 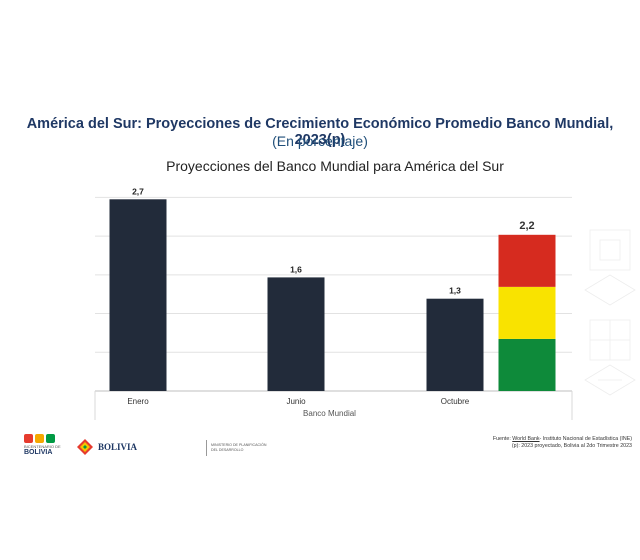 I want to click on bar-octubre, so click(x=455, y=344).